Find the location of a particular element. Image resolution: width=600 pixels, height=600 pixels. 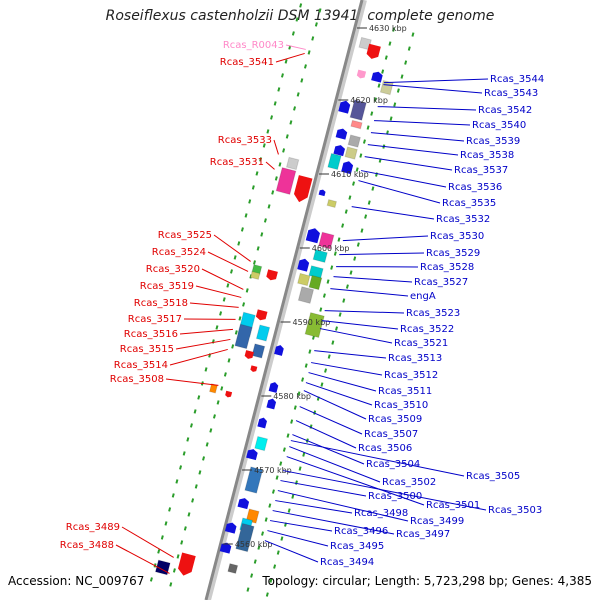

right-gene-label: Rcas_3538 is located at coordinates (487, 155).